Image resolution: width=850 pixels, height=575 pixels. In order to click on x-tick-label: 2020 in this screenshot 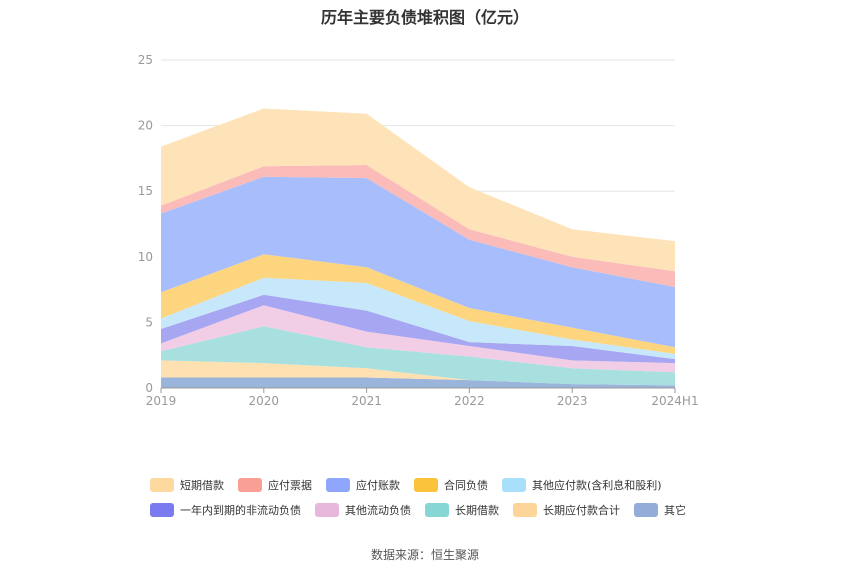, I will do `click(264, 401)`.